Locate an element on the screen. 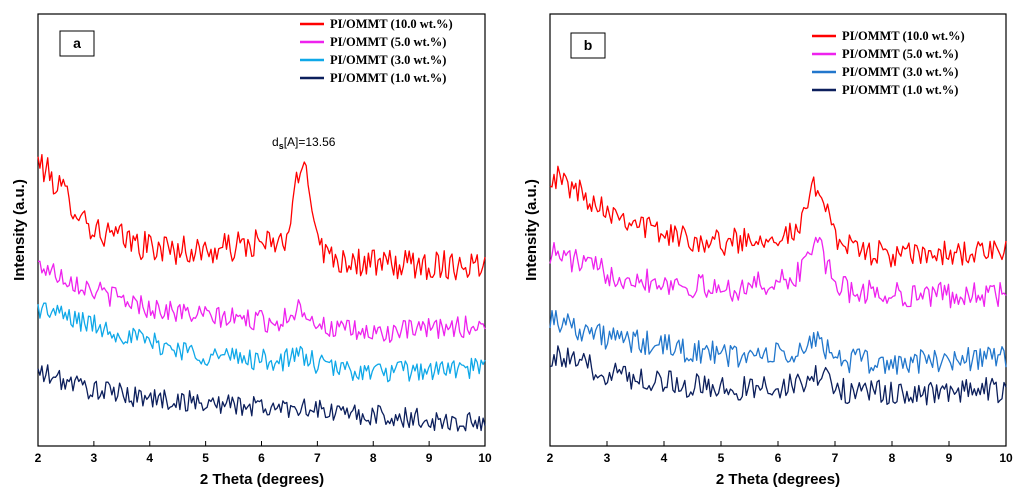 This screenshot has width=1024, height=502. x-tick-label-a-3: 3 is located at coordinates (94, 458).